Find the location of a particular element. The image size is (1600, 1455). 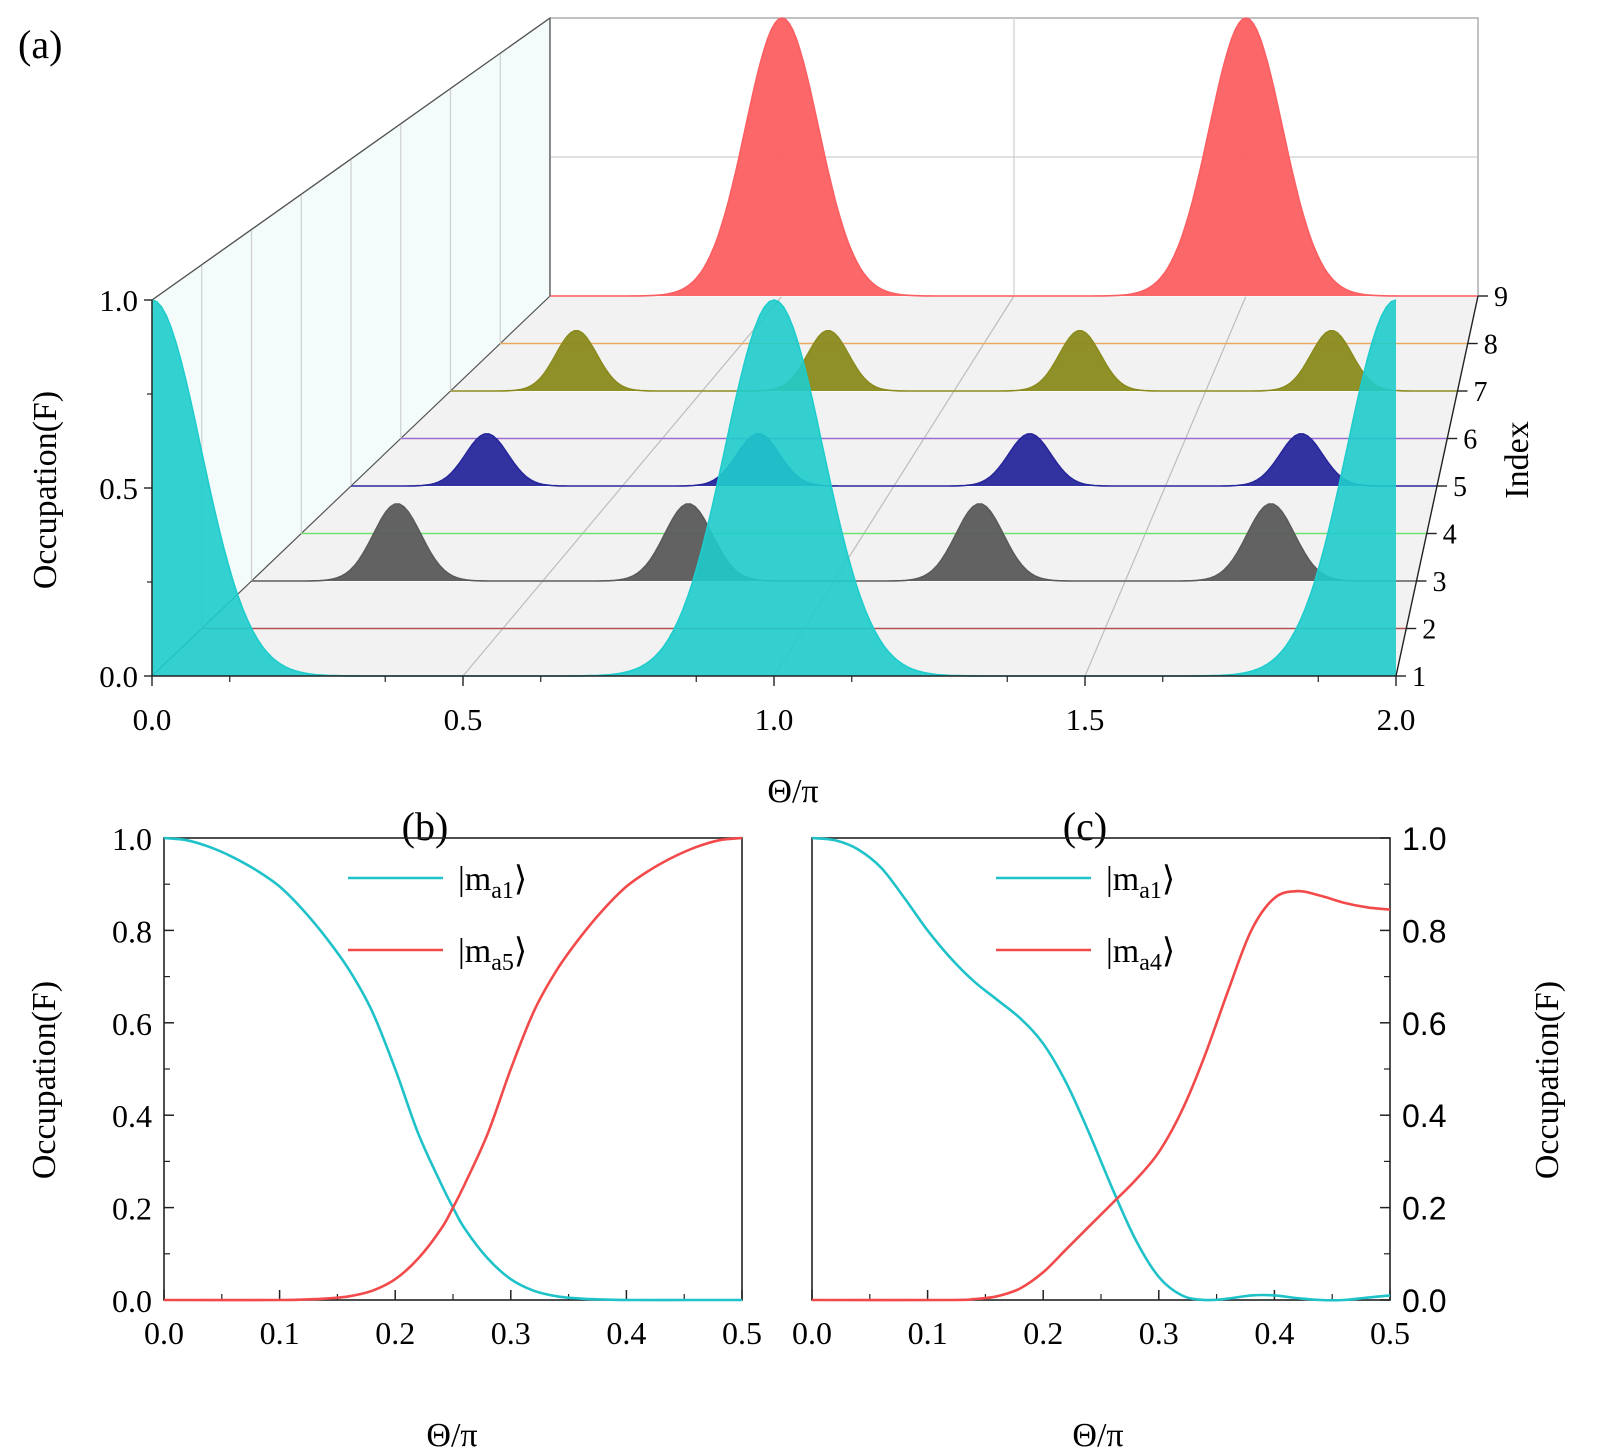

panel-a-series-index-9-area is located at coordinates (1014, 157).